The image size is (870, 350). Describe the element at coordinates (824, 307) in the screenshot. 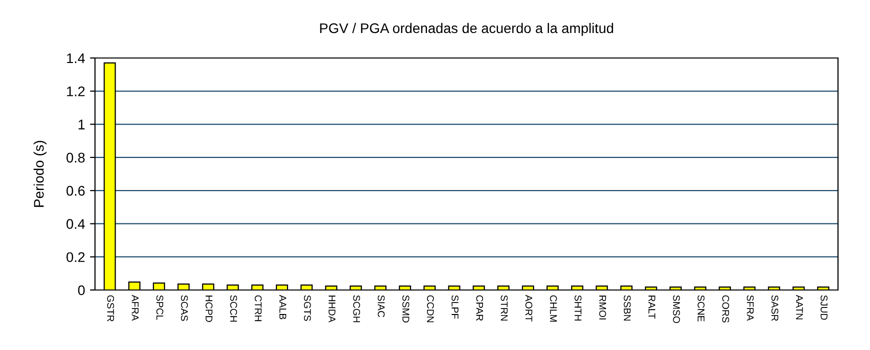

I see `x-tick-label: SJUD` at that location.